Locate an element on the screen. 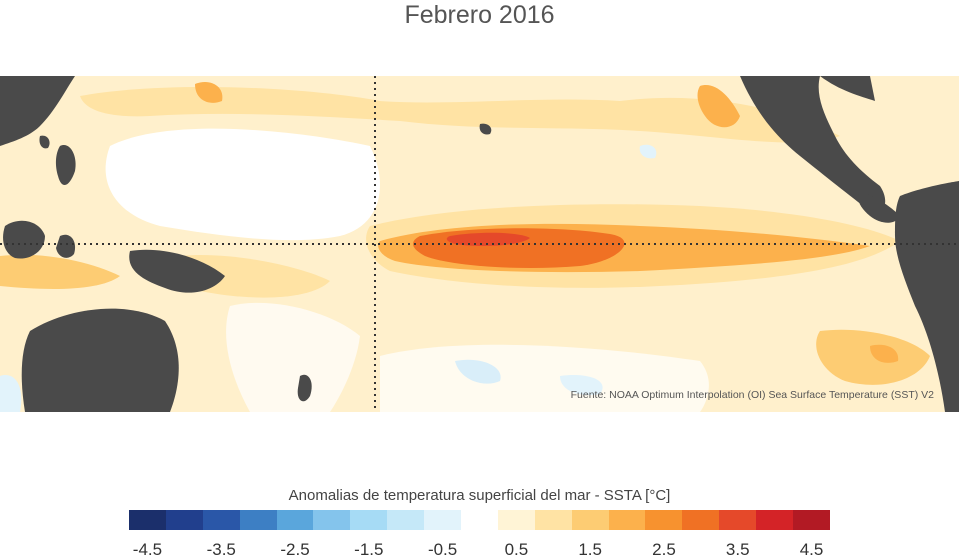  cool-patch-west is located at coordinates (11, 393).